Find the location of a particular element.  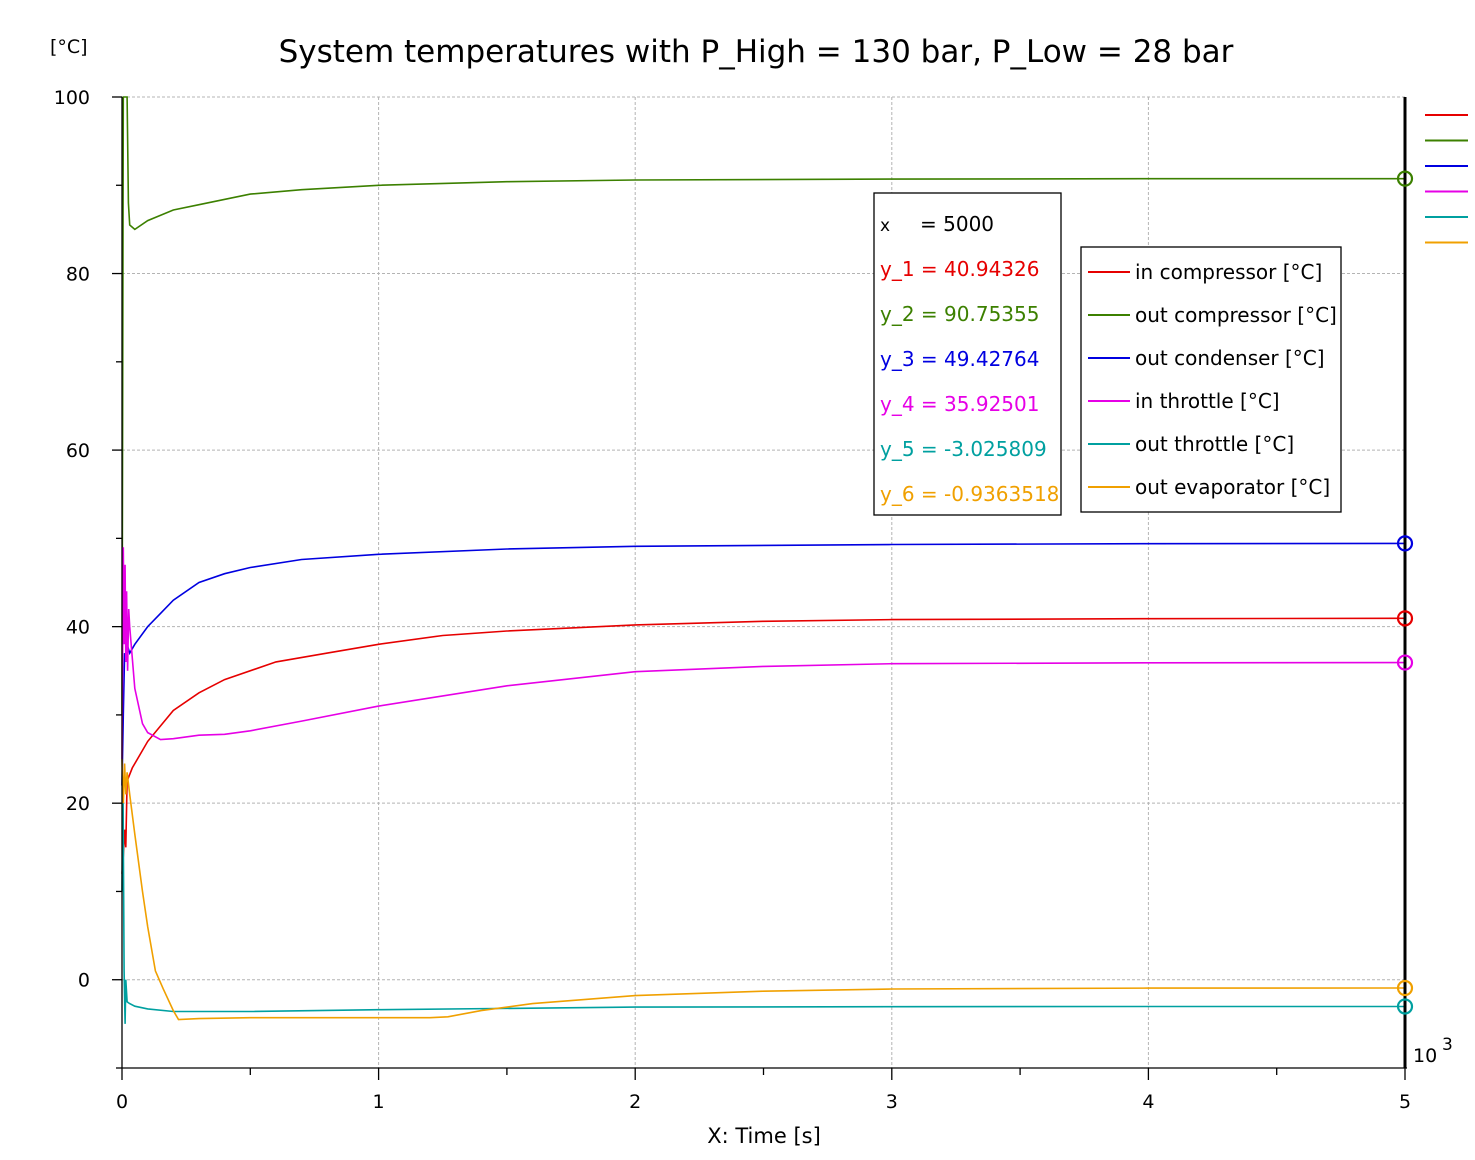

y-tick-label: 80 is located at coordinates (78, 275).